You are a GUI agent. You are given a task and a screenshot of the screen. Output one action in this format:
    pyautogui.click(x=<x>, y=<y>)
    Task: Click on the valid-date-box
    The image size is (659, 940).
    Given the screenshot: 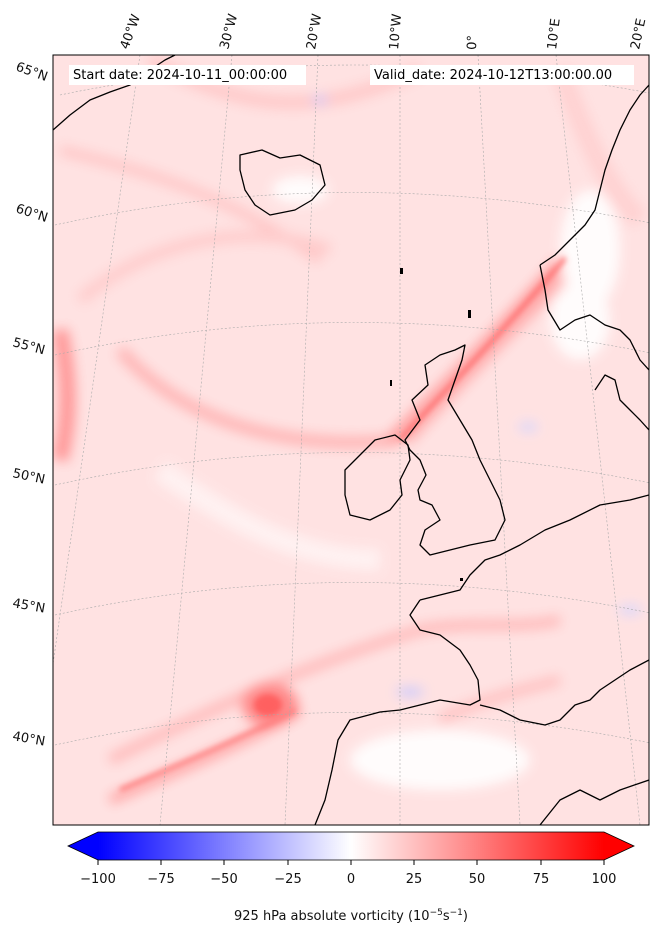 What is the action you would take?
    pyautogui.click(x=502, y=75)
    